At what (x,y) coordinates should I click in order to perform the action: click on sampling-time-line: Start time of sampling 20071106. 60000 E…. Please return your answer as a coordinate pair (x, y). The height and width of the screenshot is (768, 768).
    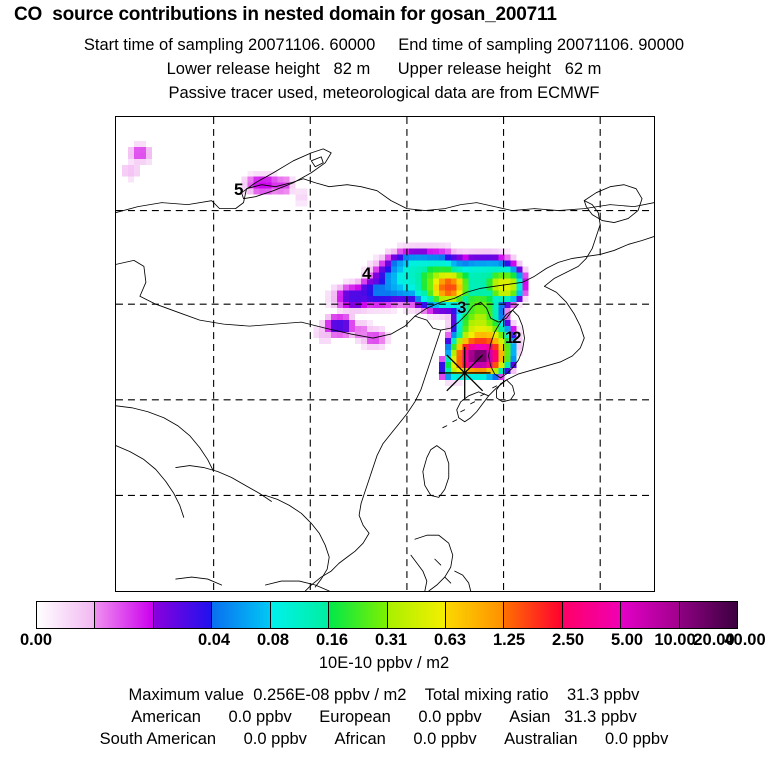
    Looking at the image, I should click on (384, 45).